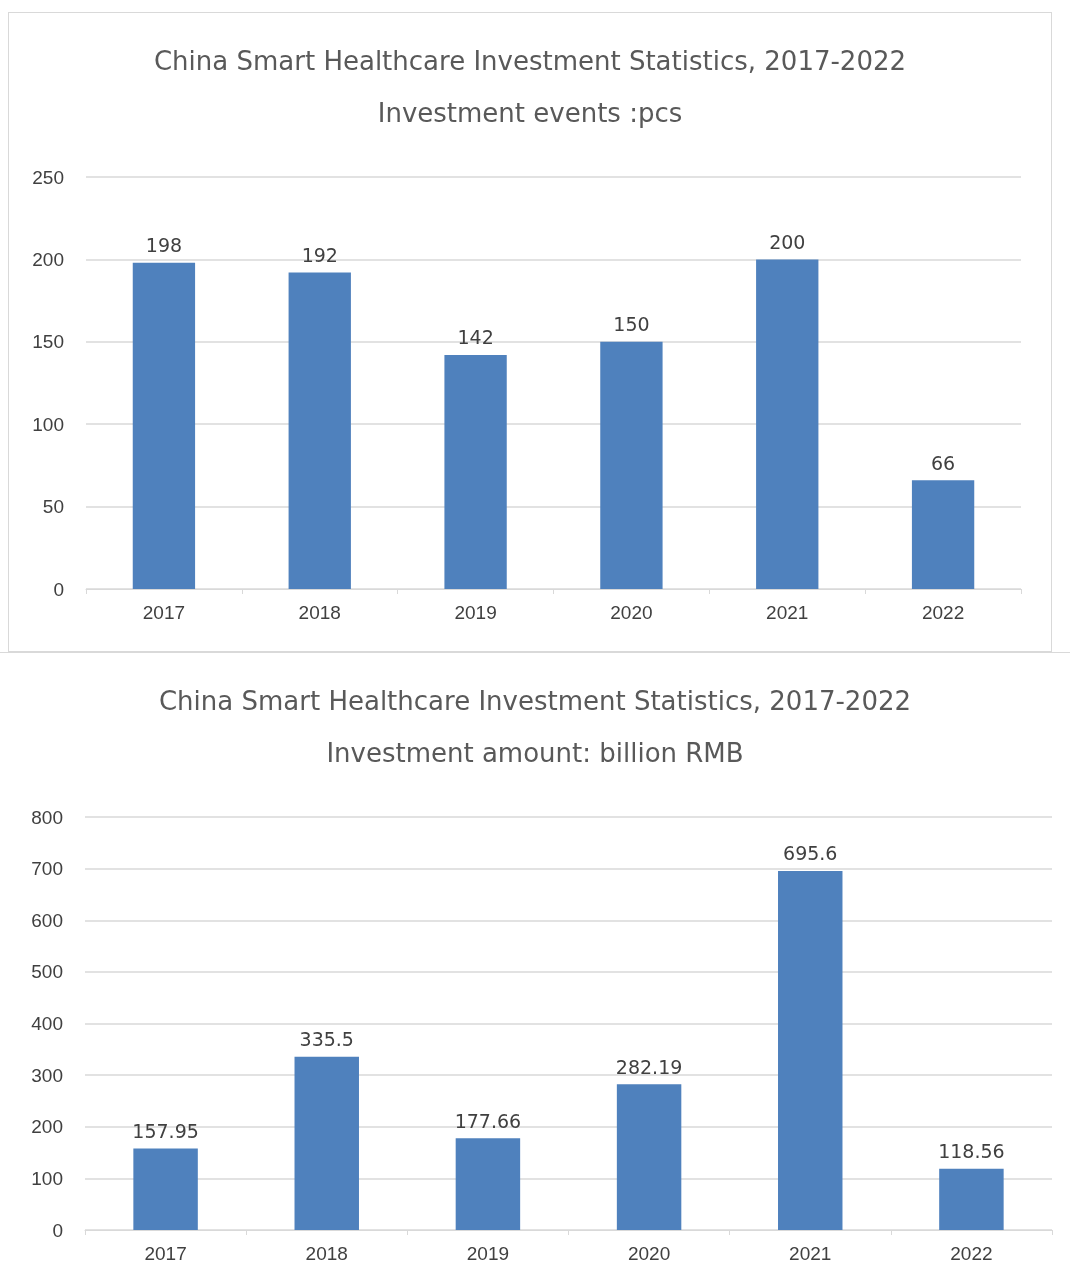  I want to click on data-label: 142, so click(475, 337).